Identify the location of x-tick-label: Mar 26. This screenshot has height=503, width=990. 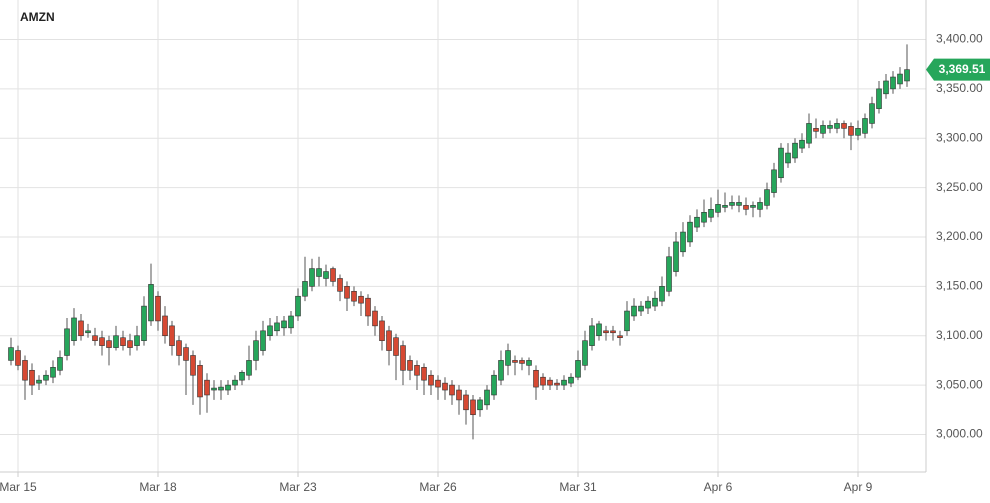
(438, 487).